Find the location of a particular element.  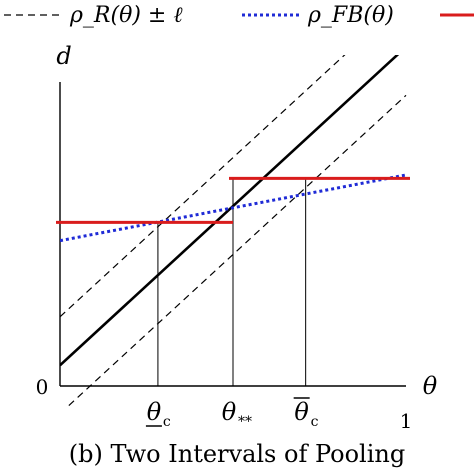

x-tick-label-4: θ is located at coordinates (301, 412).